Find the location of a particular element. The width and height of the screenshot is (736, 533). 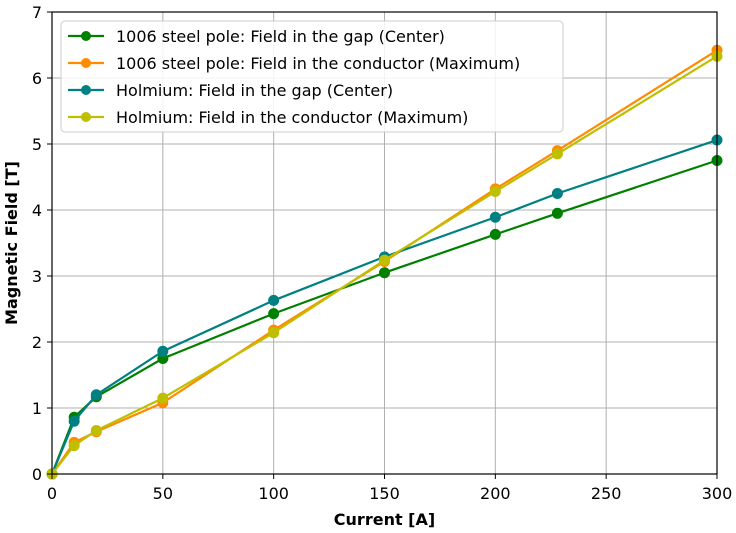

x-tick-label: 250 is located at coordinates (606, 493).